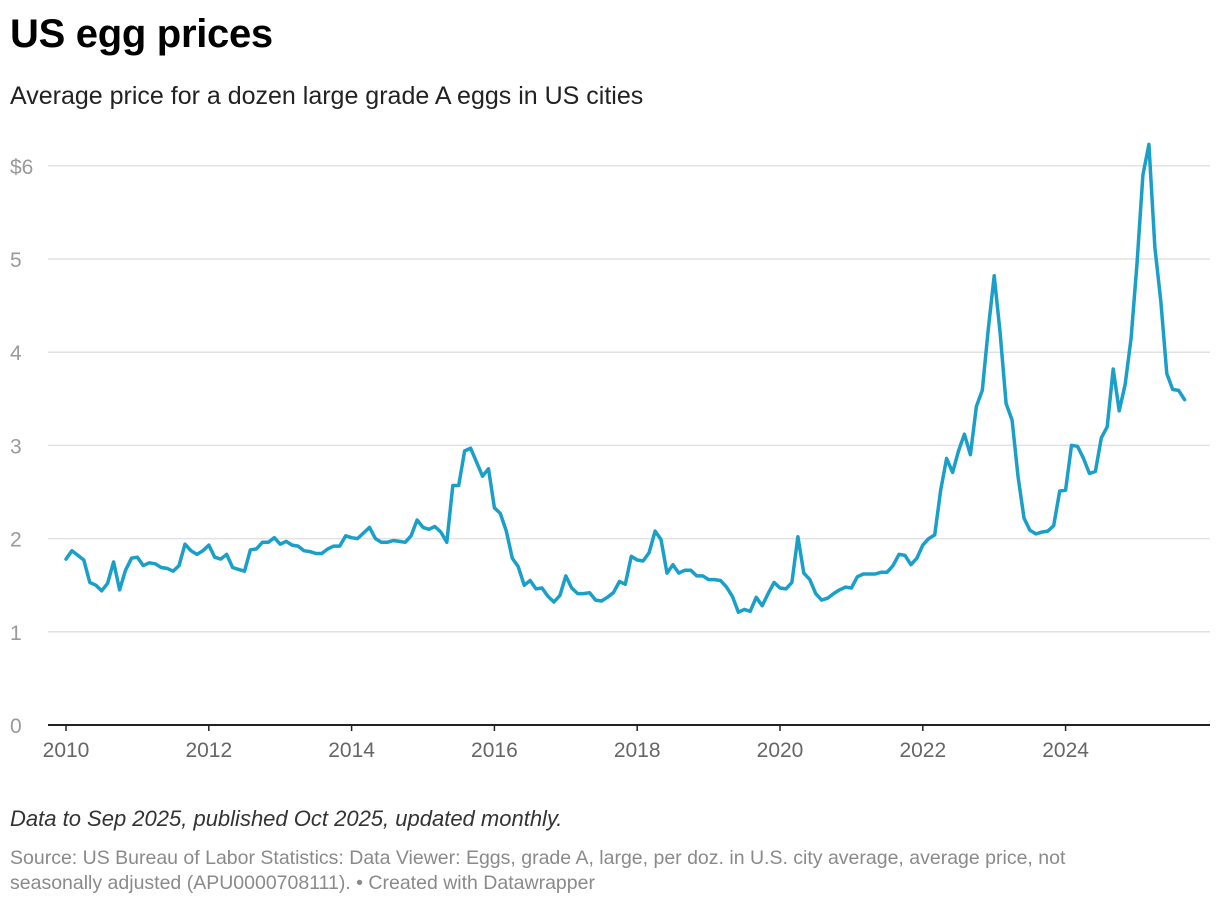 The image size is (1220, 908). Describe the element at coordinates (141, 34) in the screenshot. I see `chart-title: US egg prices` at that location.